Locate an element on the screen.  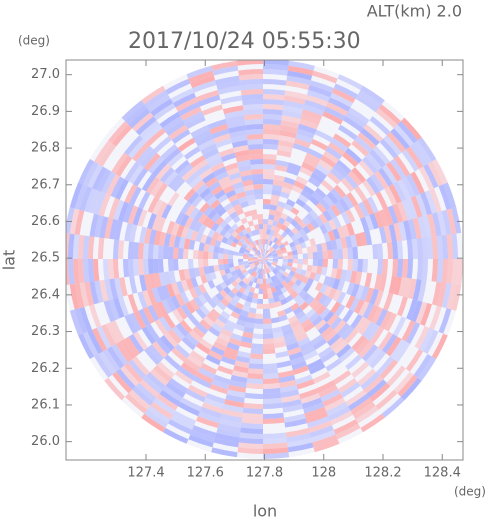
y-tick-label: 26.1 is located at coordinates (45, 404).